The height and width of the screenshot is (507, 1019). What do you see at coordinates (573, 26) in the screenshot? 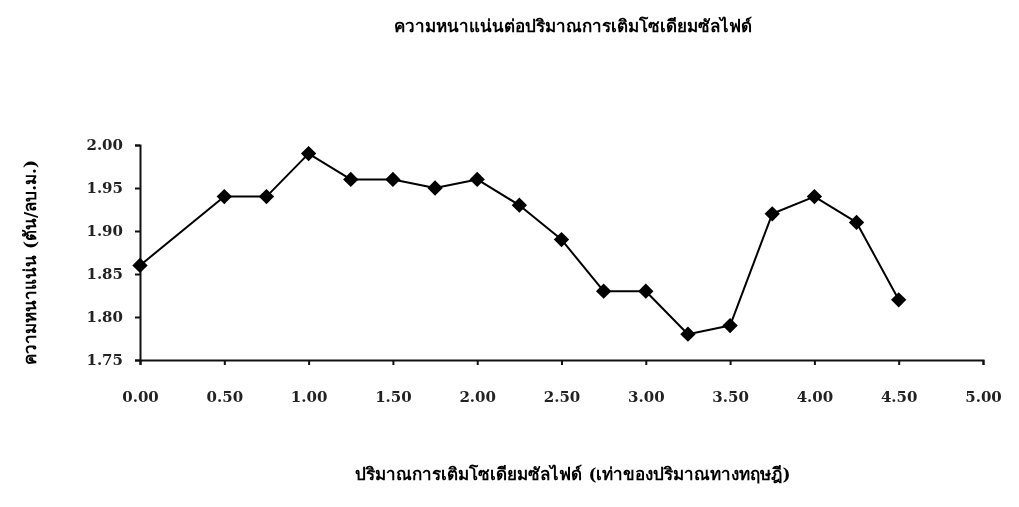
I see `chart-title: ความหนาแน่นต่อปริมาณการเติมโซเดียมซัลไฟด์` at bounding box center [573, 26].